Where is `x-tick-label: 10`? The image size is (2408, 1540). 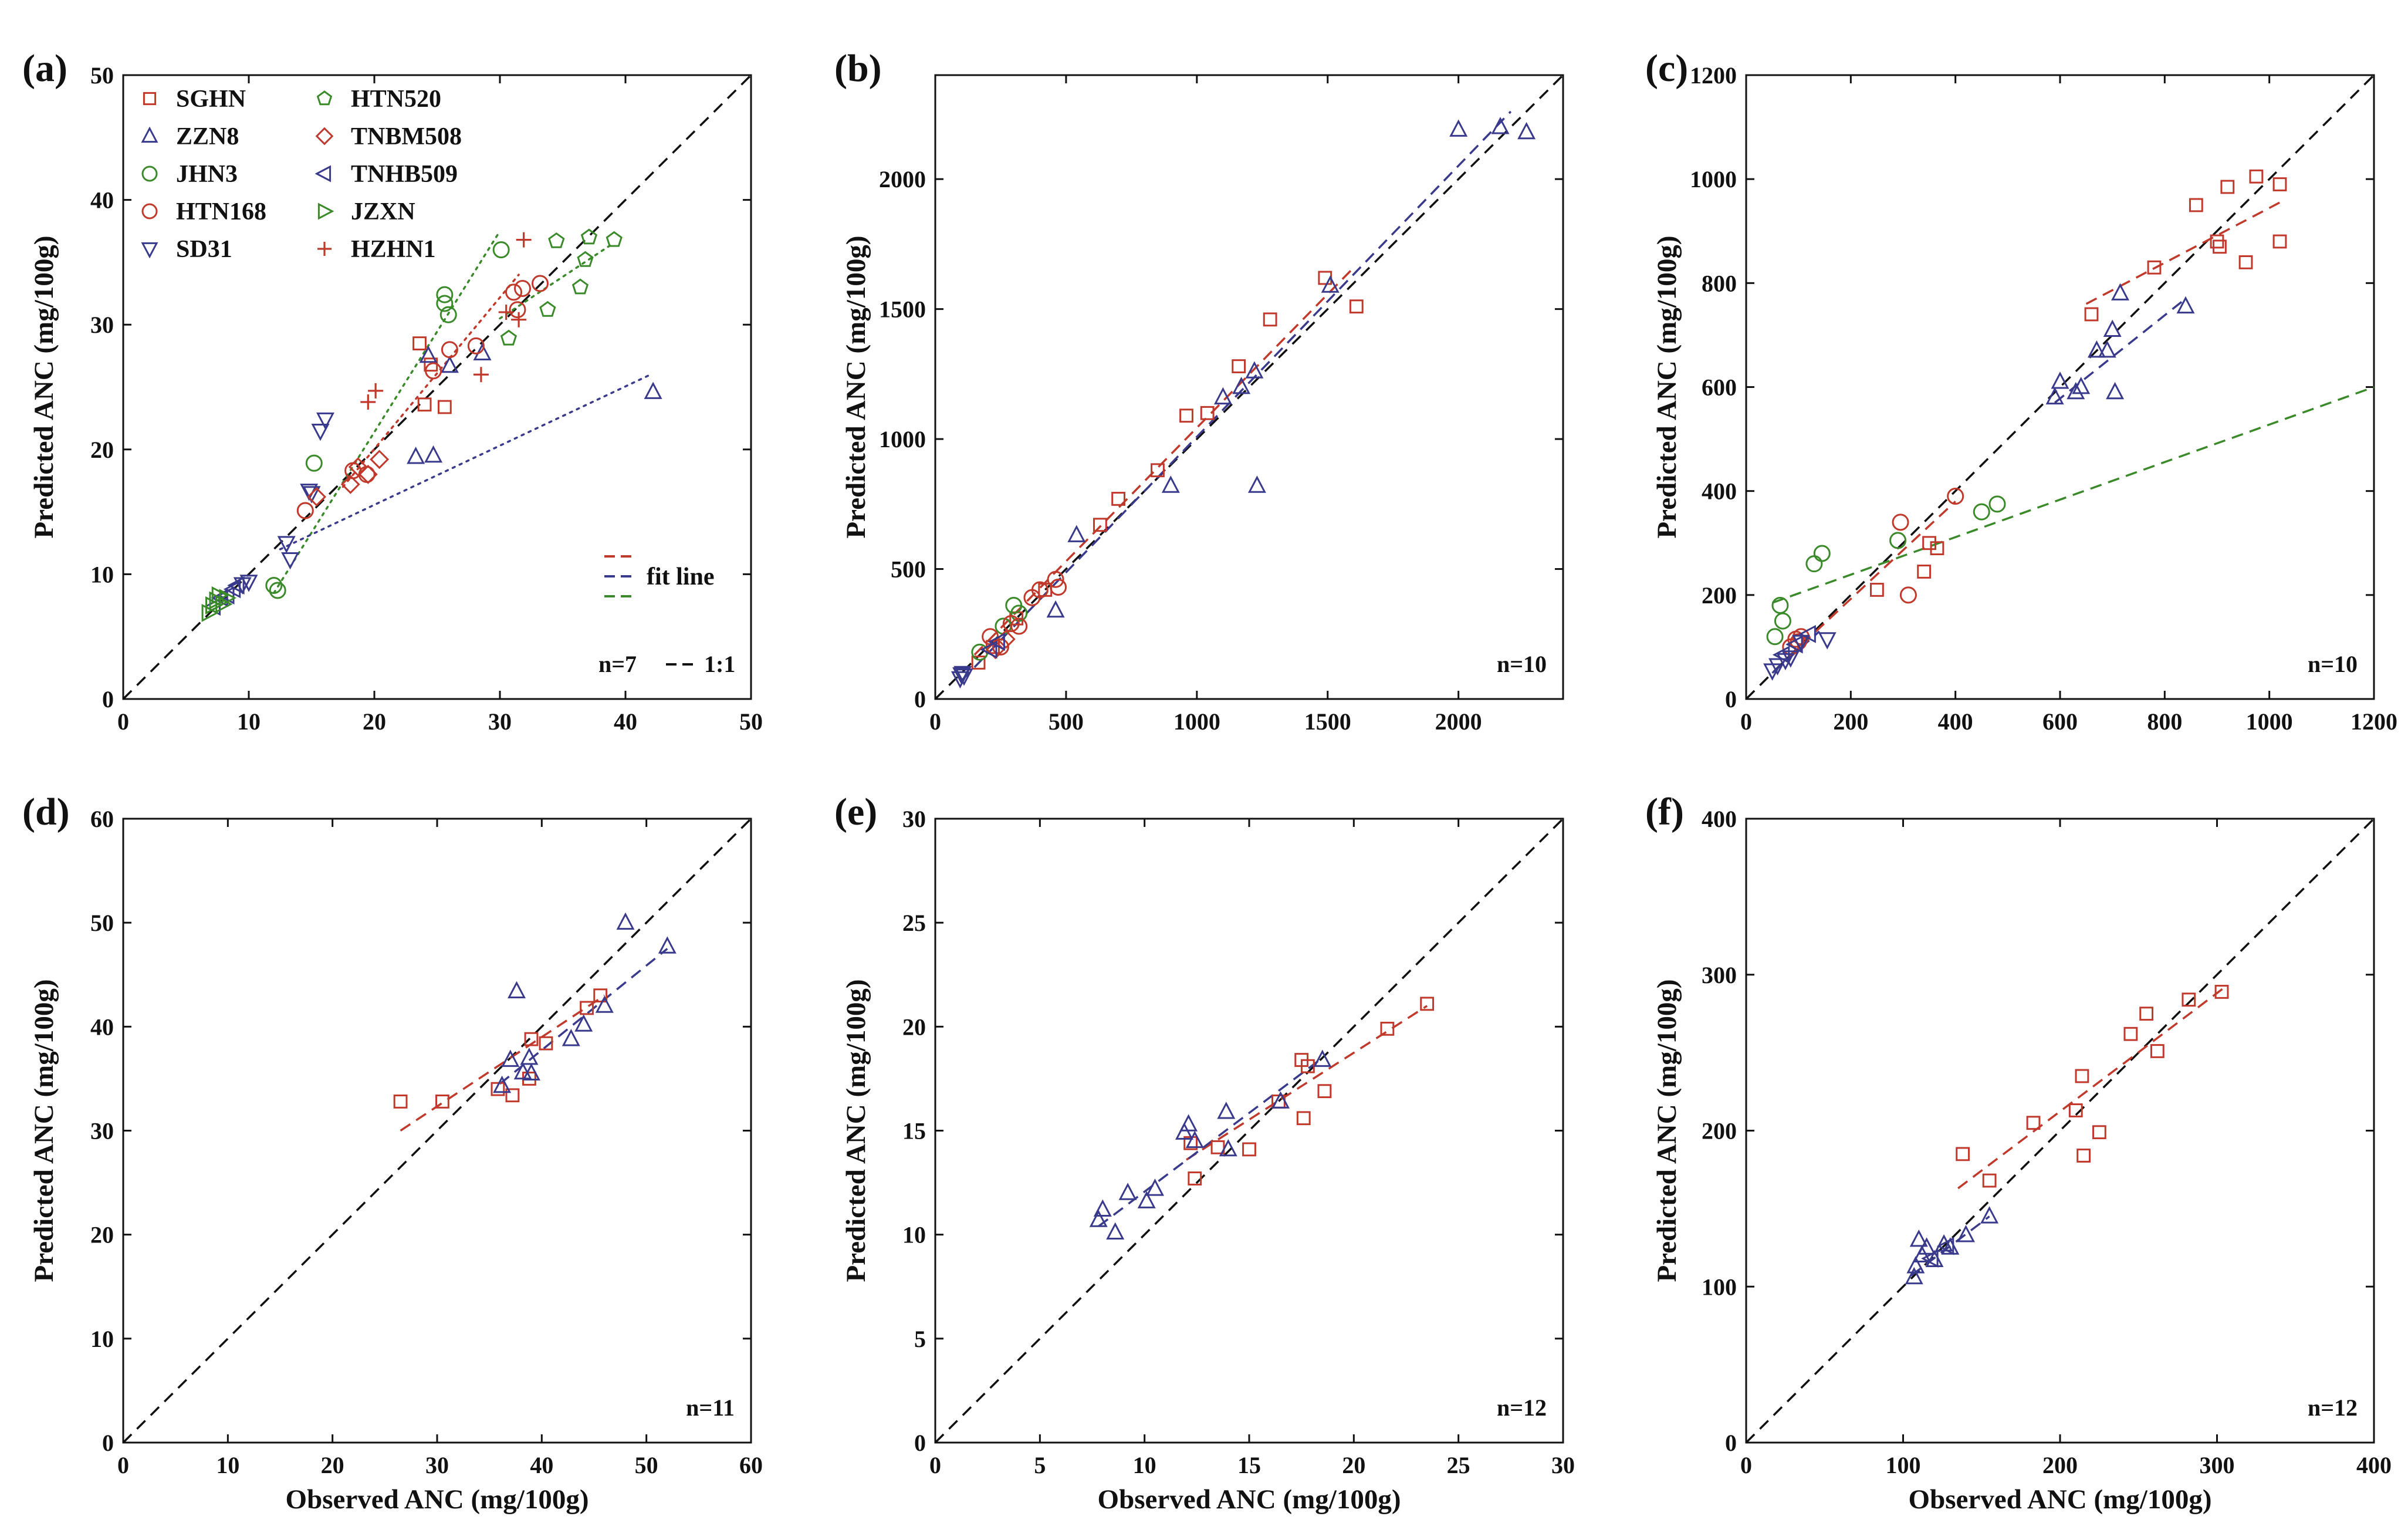
x-tick-label: 10 is located at coordinates (1144, 1465).